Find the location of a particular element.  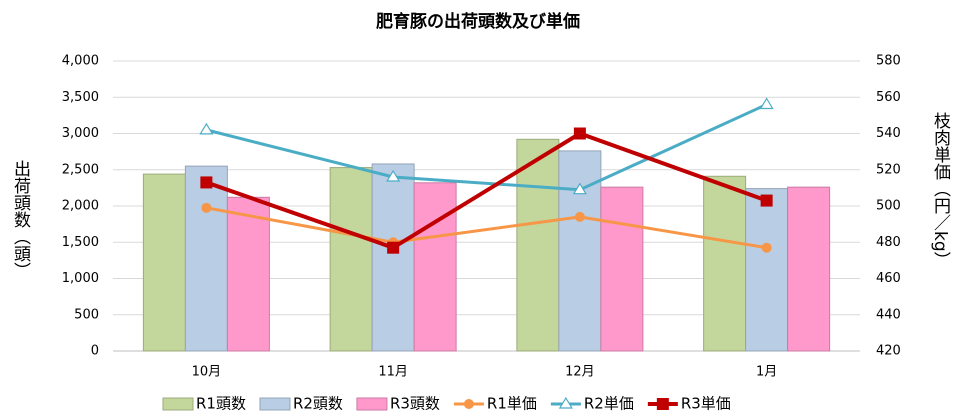

y2-tick-label: 500 is located at coordinates (888, 206).